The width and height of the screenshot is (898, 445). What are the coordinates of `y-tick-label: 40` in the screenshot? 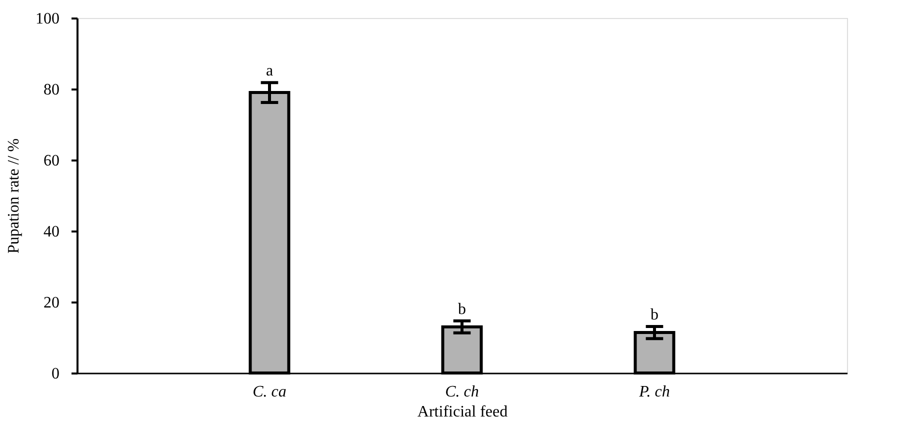 It's located at (52, 232).